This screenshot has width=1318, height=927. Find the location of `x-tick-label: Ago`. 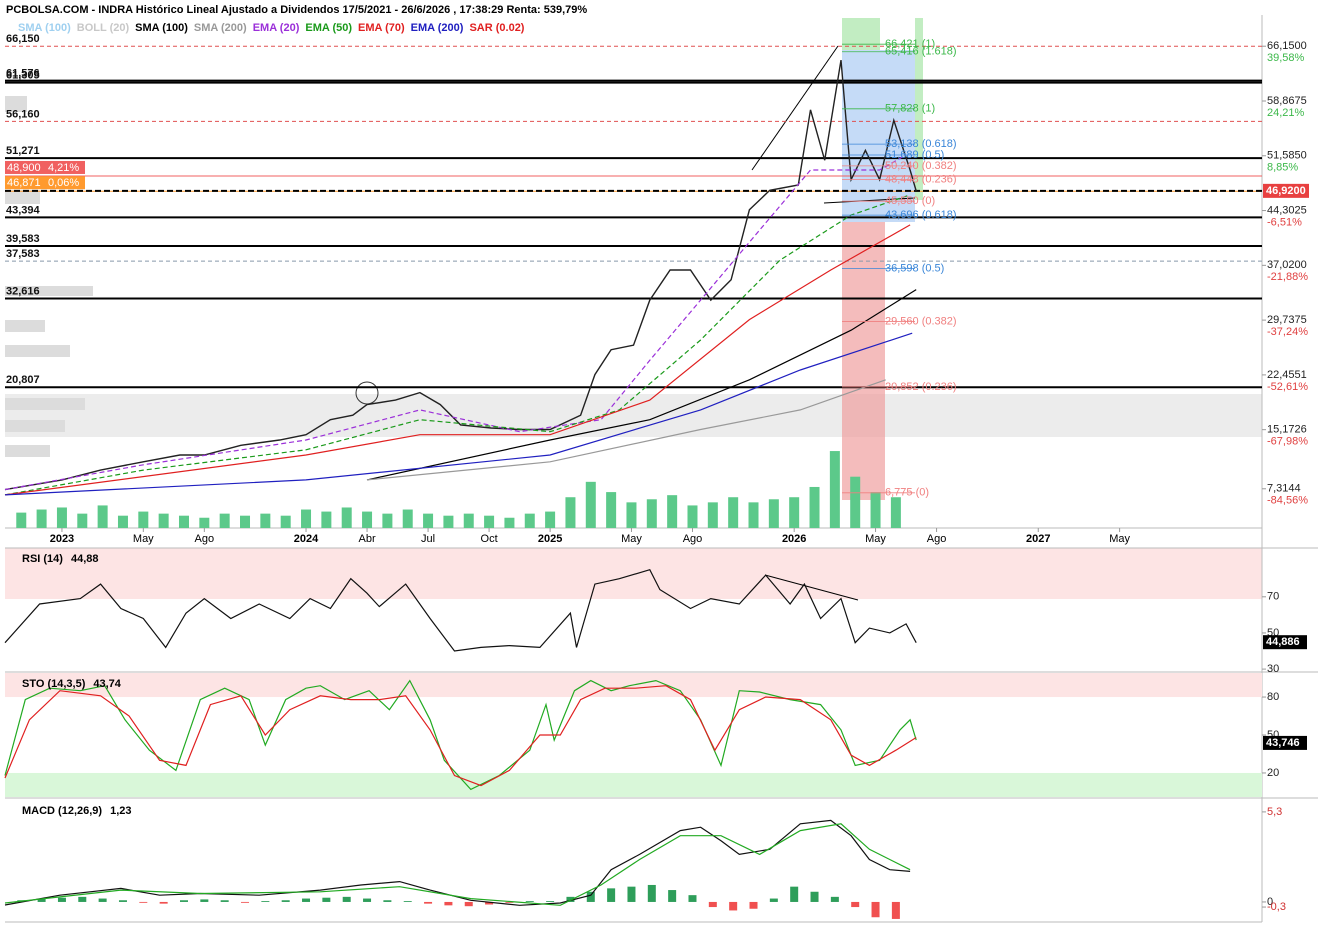

x-tick-label: Ago is located at coordinates (693, 539).